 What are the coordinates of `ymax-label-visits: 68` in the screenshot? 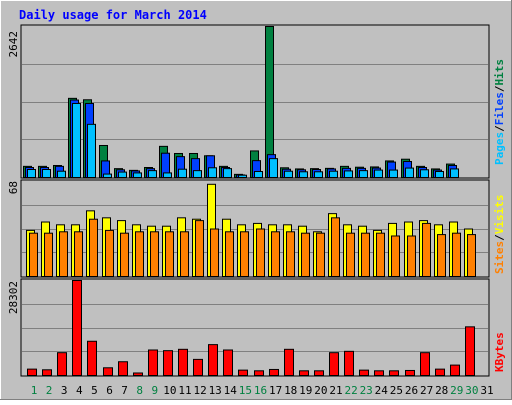 It's located at (13, 187).